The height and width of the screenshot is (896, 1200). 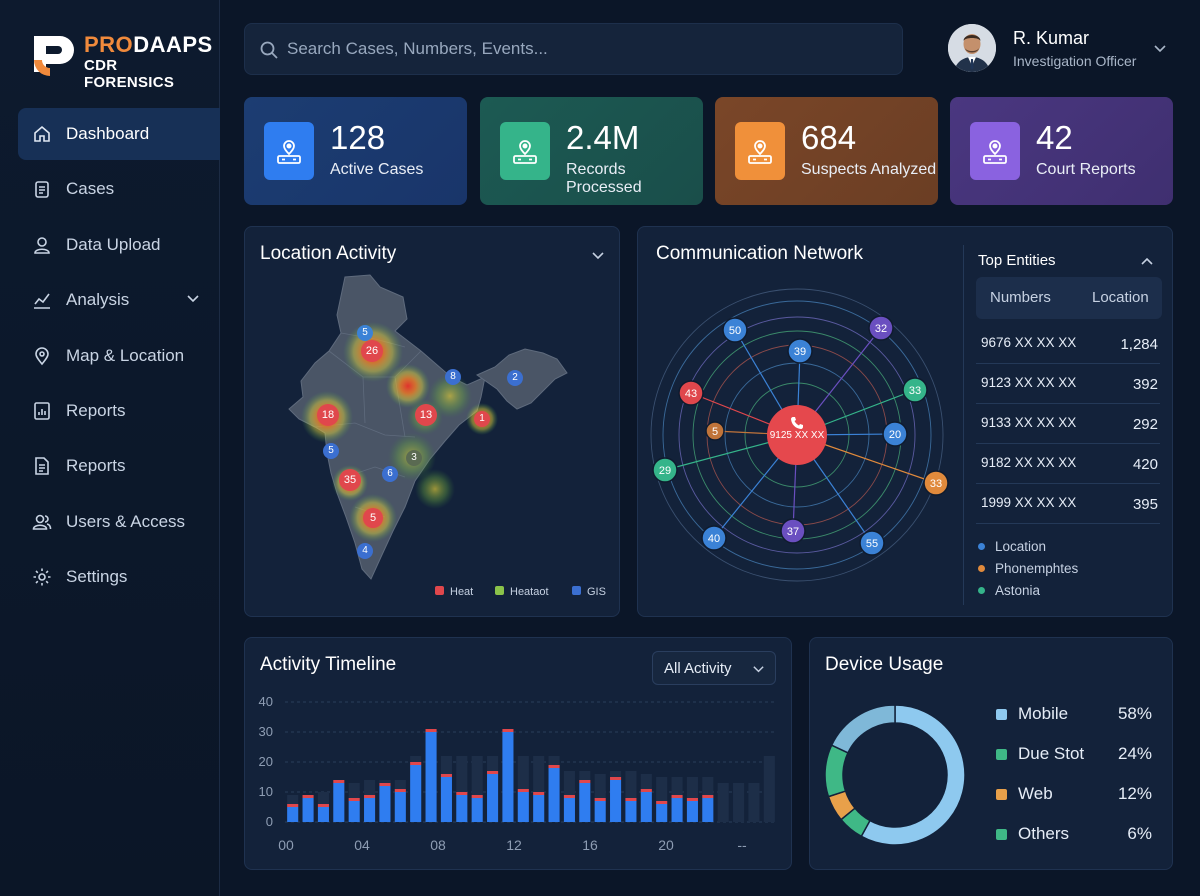 I want to click on network-node-label: 39, so click(x=800, y=352).